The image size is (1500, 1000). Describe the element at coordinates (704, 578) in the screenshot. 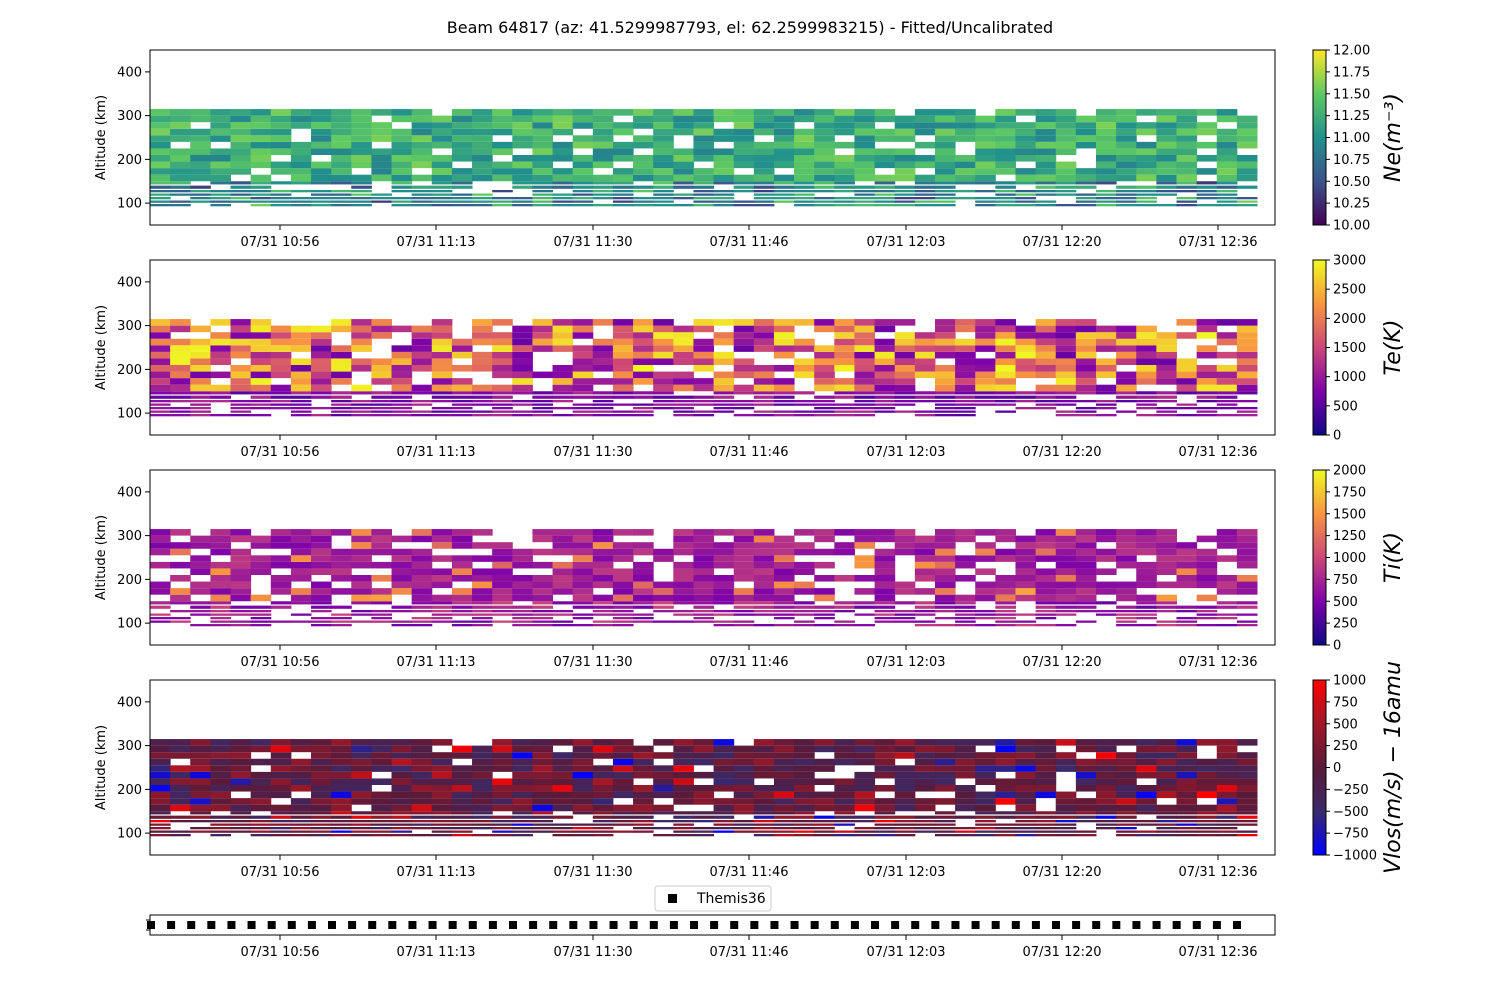

I see `heatmap-cells` at that location.